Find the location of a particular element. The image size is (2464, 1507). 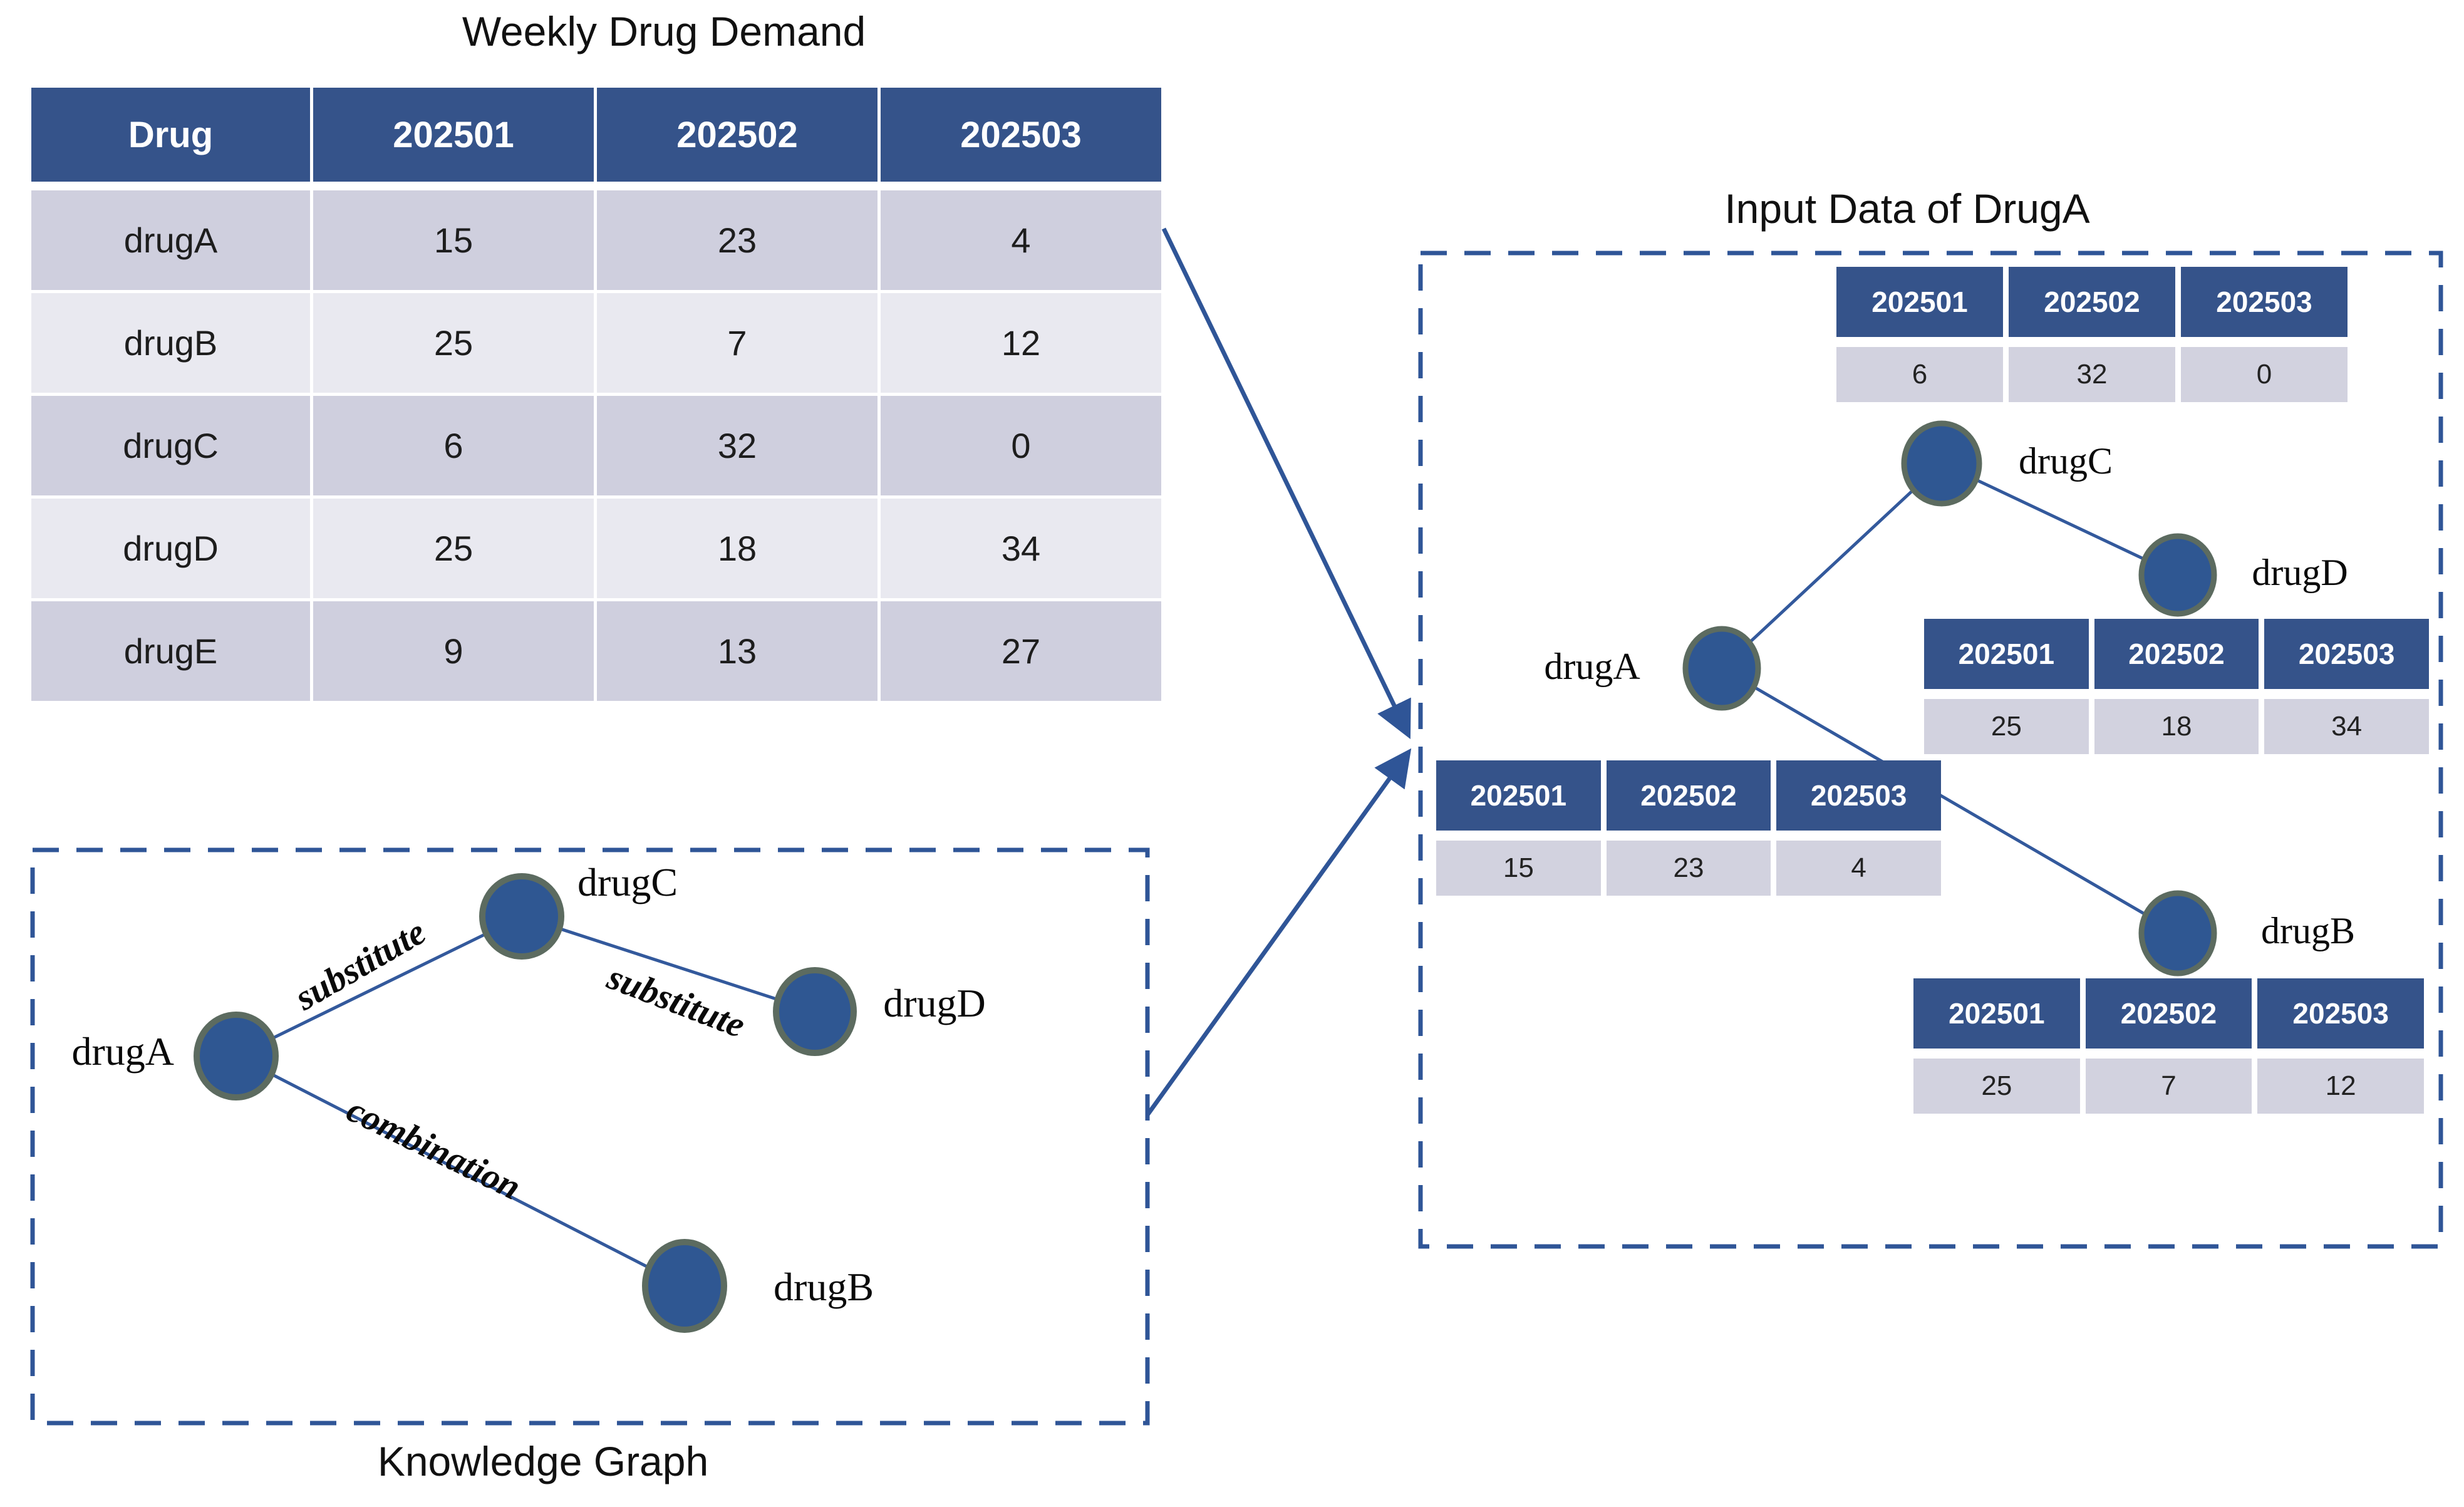

kg-node-drugD is located at coordinates (815, 1011).